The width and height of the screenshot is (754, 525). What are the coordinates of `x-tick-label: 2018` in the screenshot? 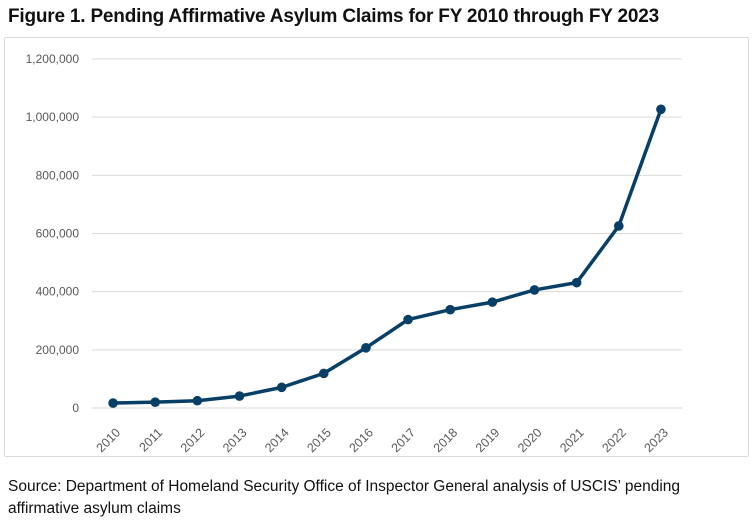 It's located at (446, 441).